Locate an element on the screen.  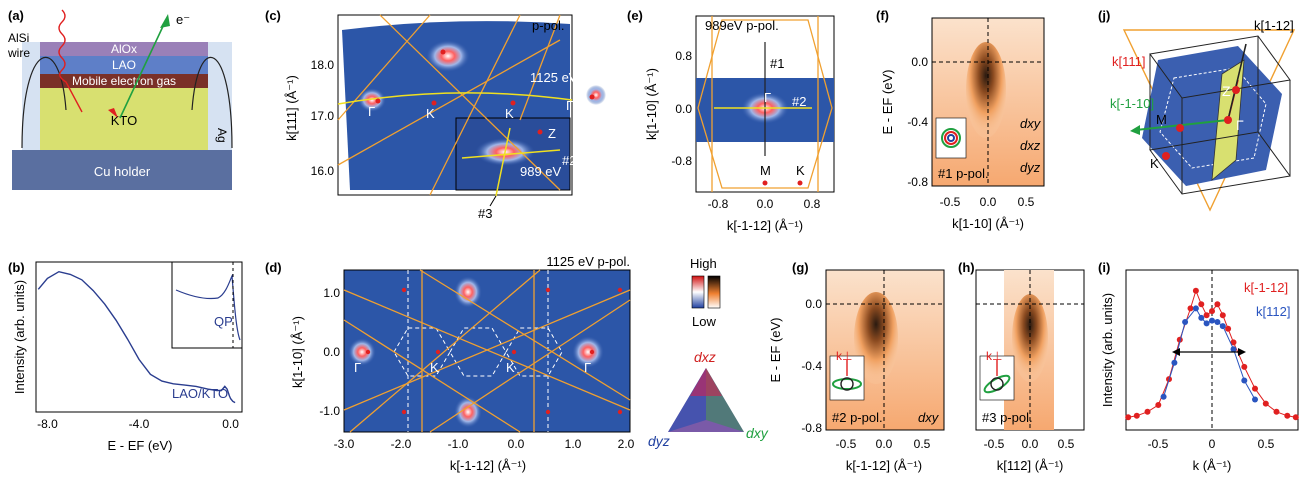
xray-arrowhead is located at coordinates (113, 113).